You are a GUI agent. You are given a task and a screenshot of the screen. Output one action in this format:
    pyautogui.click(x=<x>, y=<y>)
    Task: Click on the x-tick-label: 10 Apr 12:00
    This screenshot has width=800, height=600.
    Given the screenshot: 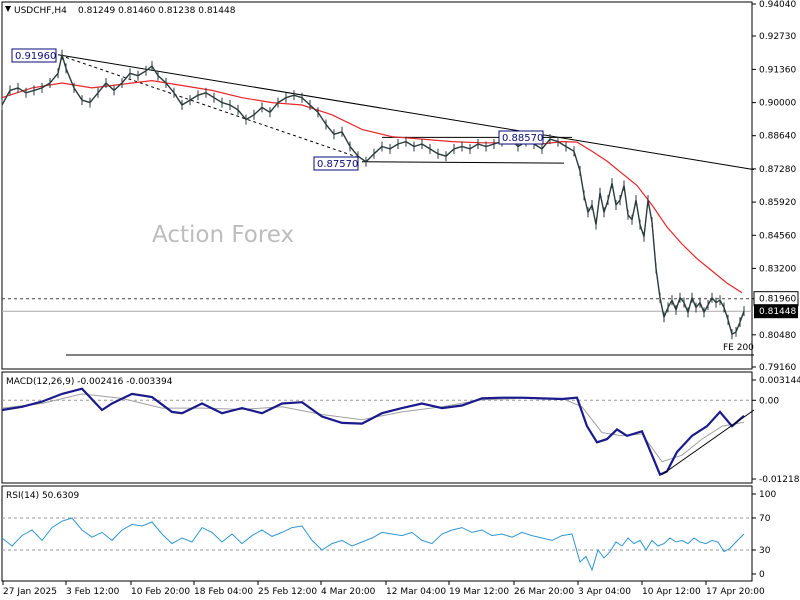 What is the action you would take?
    pyautogui.click(x=671, y=592)
    